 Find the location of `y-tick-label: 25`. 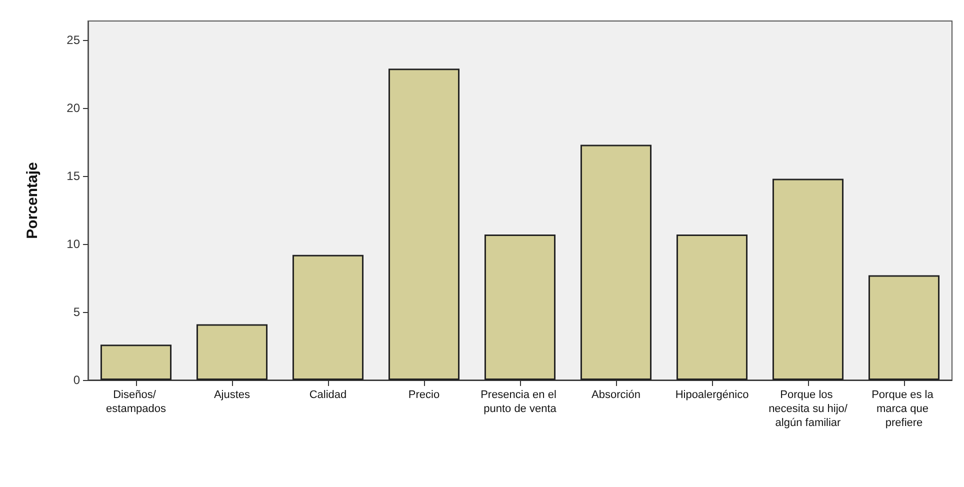

y-tick-label: 25 is located at coordinates (73, 40).